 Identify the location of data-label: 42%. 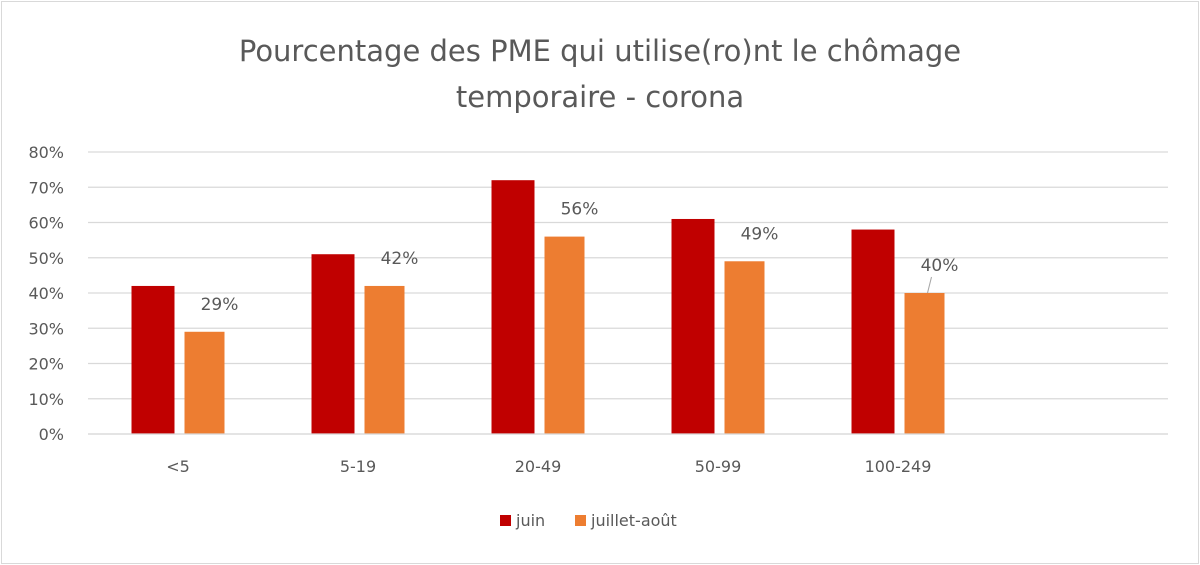
(400, 259).